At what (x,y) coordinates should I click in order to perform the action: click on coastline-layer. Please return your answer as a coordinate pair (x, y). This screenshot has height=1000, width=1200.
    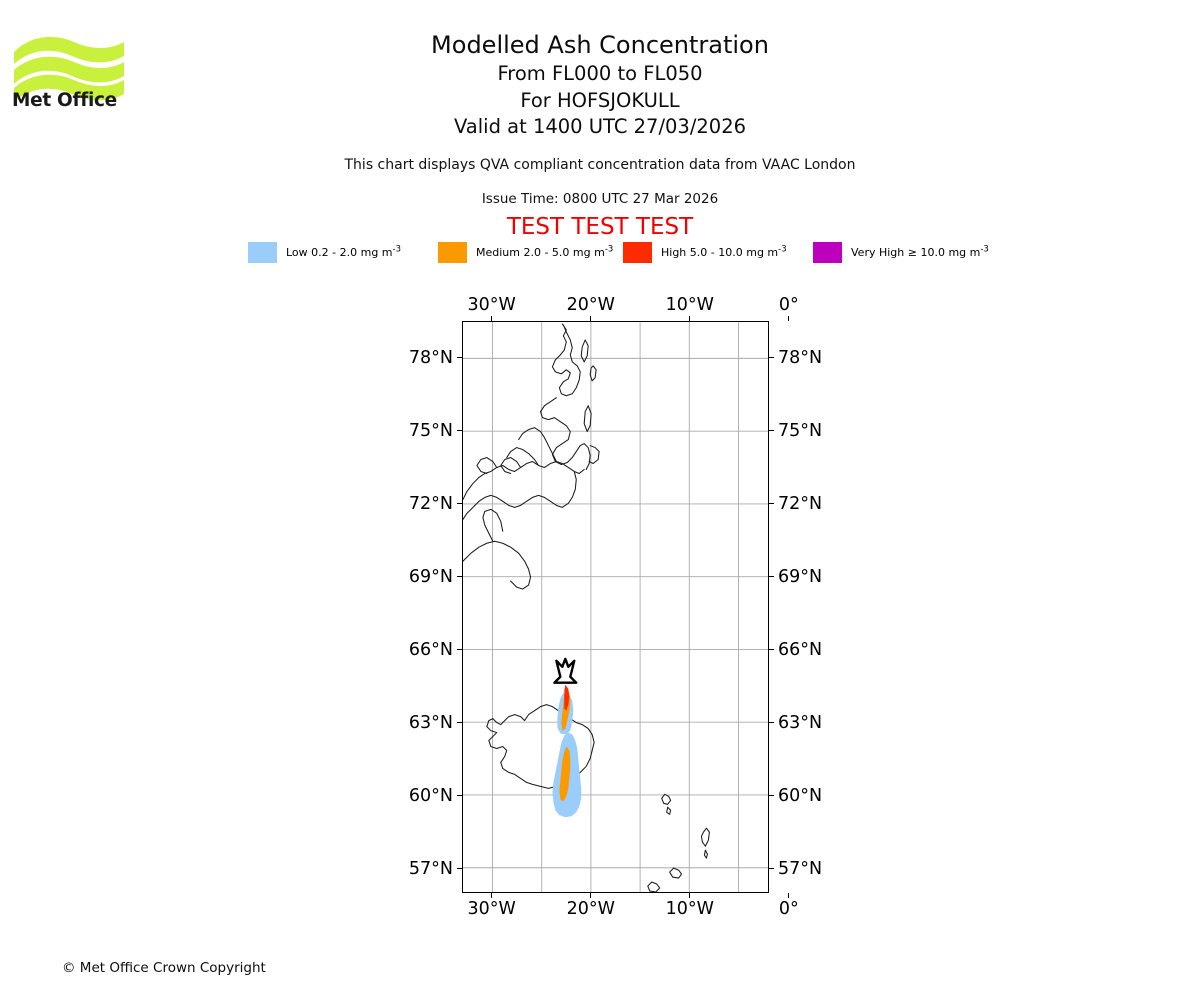
    Looking at the image, I should click on (586, 607).